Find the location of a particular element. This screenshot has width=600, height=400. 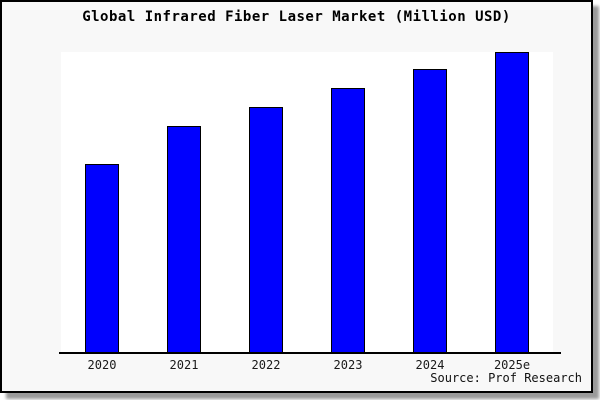

bar-slot-2022 is located at coordinates (266, 202).